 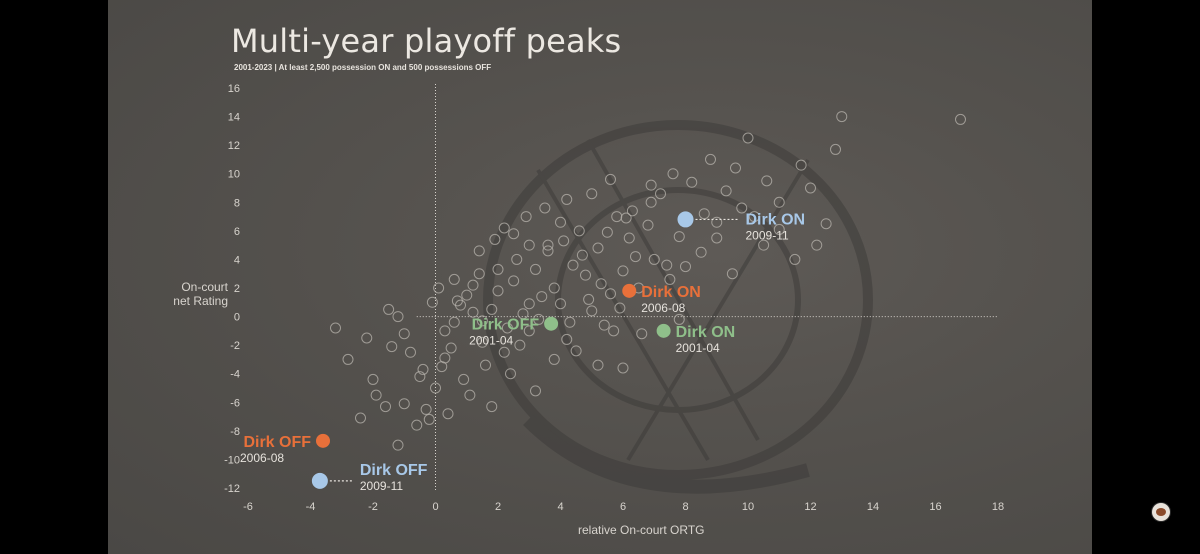 What do you see at coordinates (491, 341) in the screenshot?
I see `highlight-years: 2001-04` at bounding box center [491, 341].